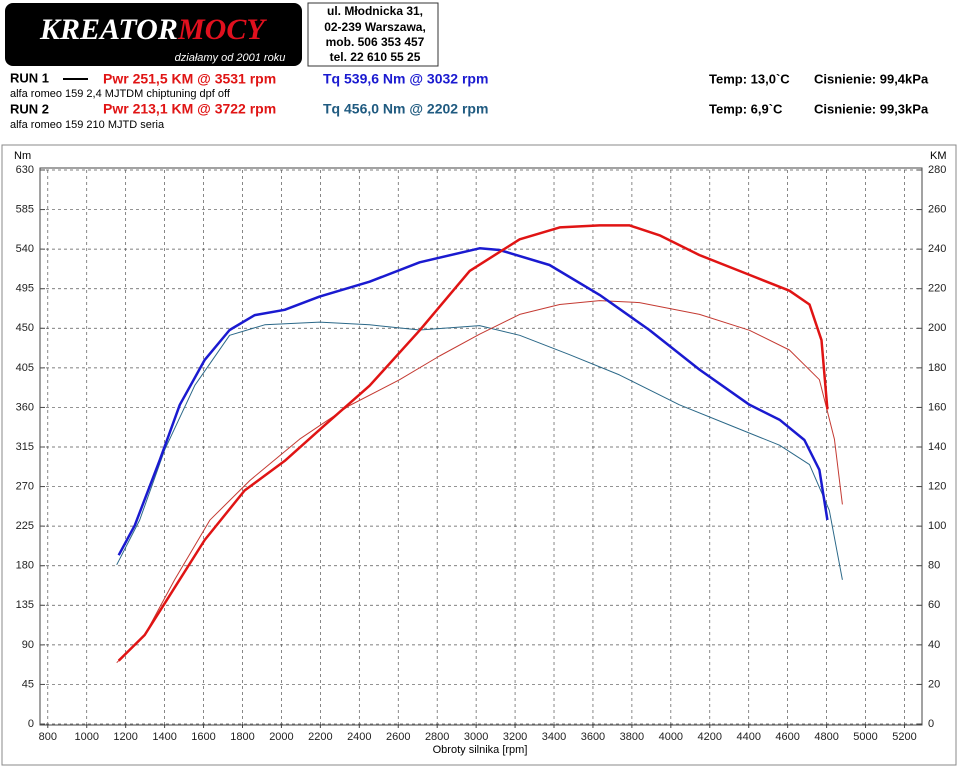  Describe the element at coordinates (554, 737) in the screenshot. I see `x-tick-label: 3400` at that location.